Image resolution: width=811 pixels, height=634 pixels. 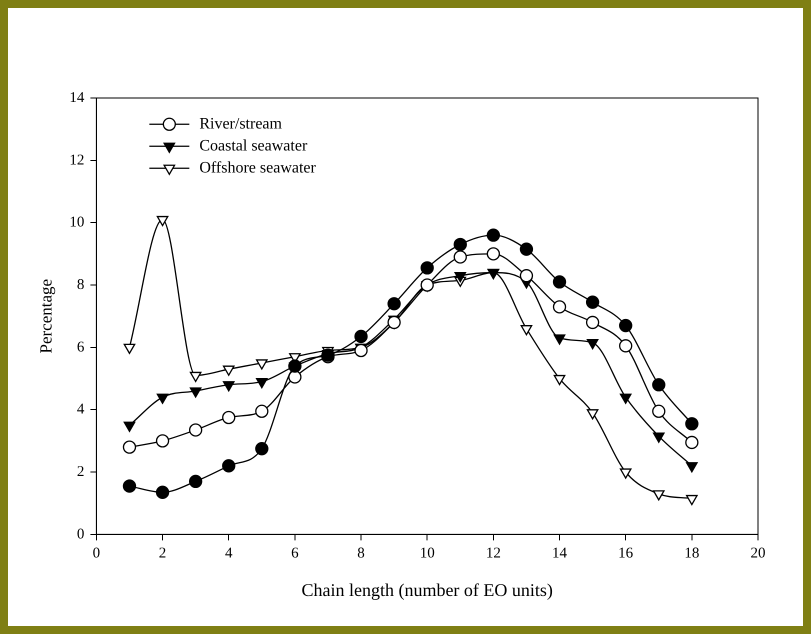 What do you see at coordinates (427, 590) in the screenshot?
I see `x-axis-title: Chain length (number of EO units)` at bounding box center [427, 590].